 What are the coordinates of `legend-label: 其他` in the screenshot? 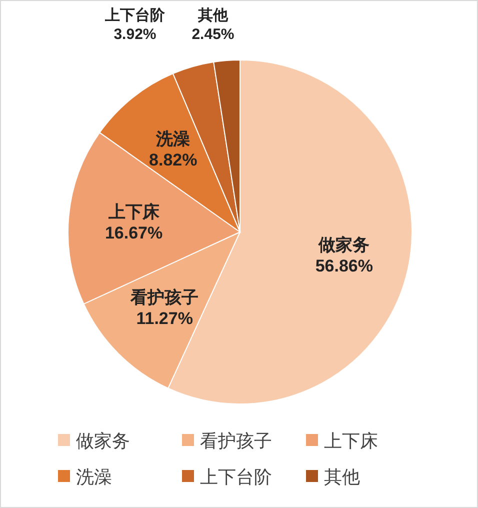 It's located at (342, 477).